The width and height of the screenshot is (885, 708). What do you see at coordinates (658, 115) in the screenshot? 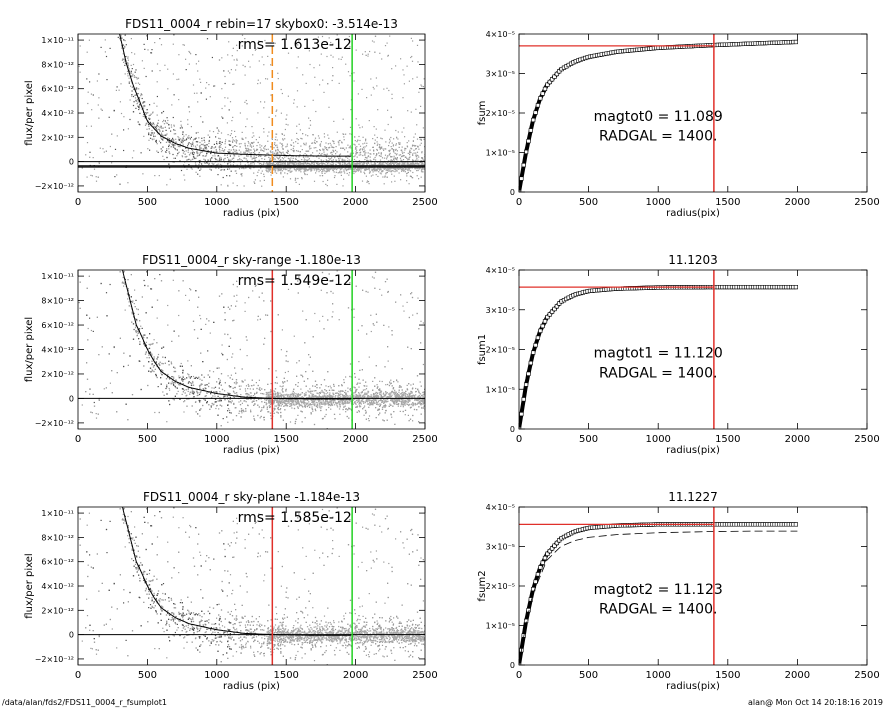
I see `fsum-markers` at bounding box center [658, 115].